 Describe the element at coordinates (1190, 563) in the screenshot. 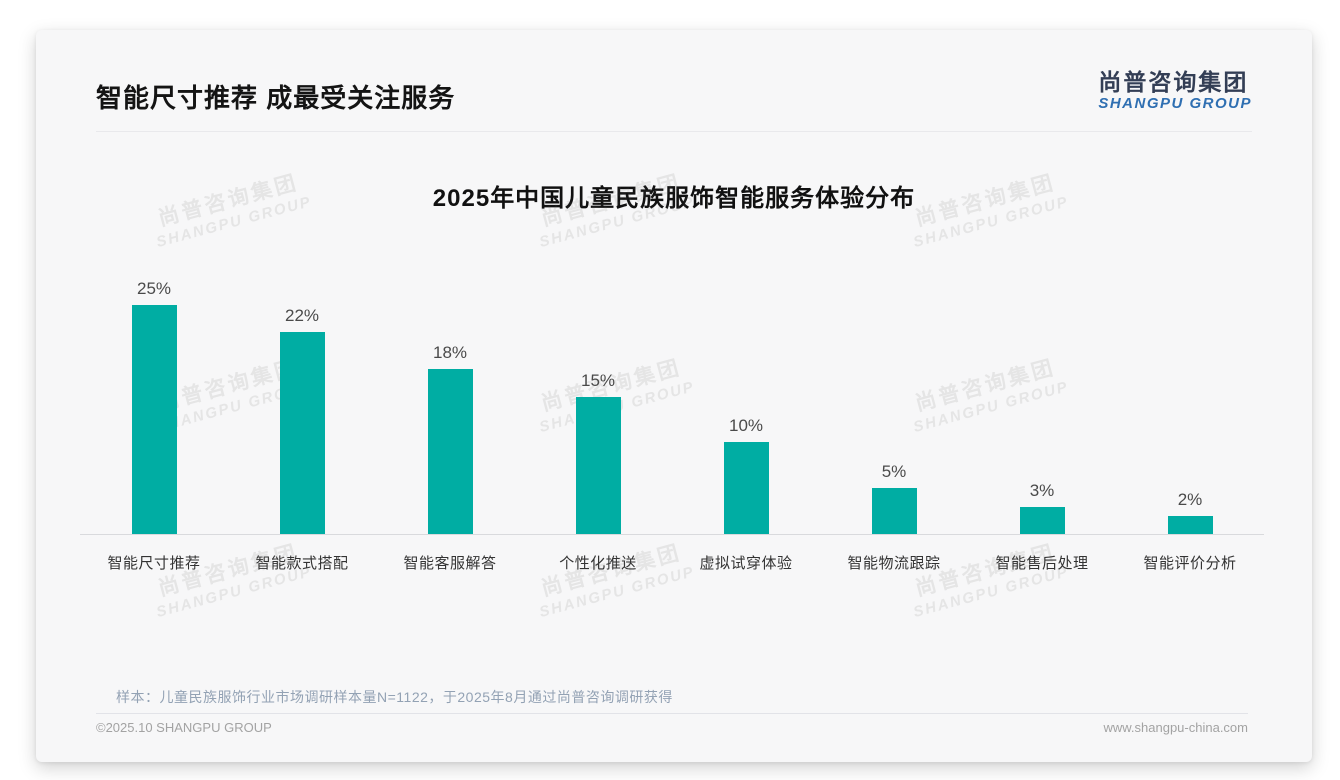

I see `x-axis-label: 智能评价分析` at that location.